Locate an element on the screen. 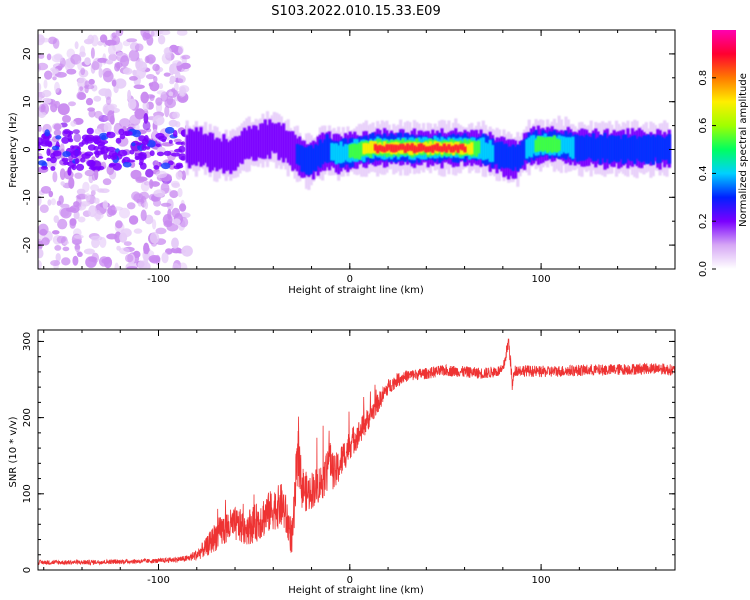  figure-title: S103.2022.010.15.33.E09 is located at coordinates (355, 11).